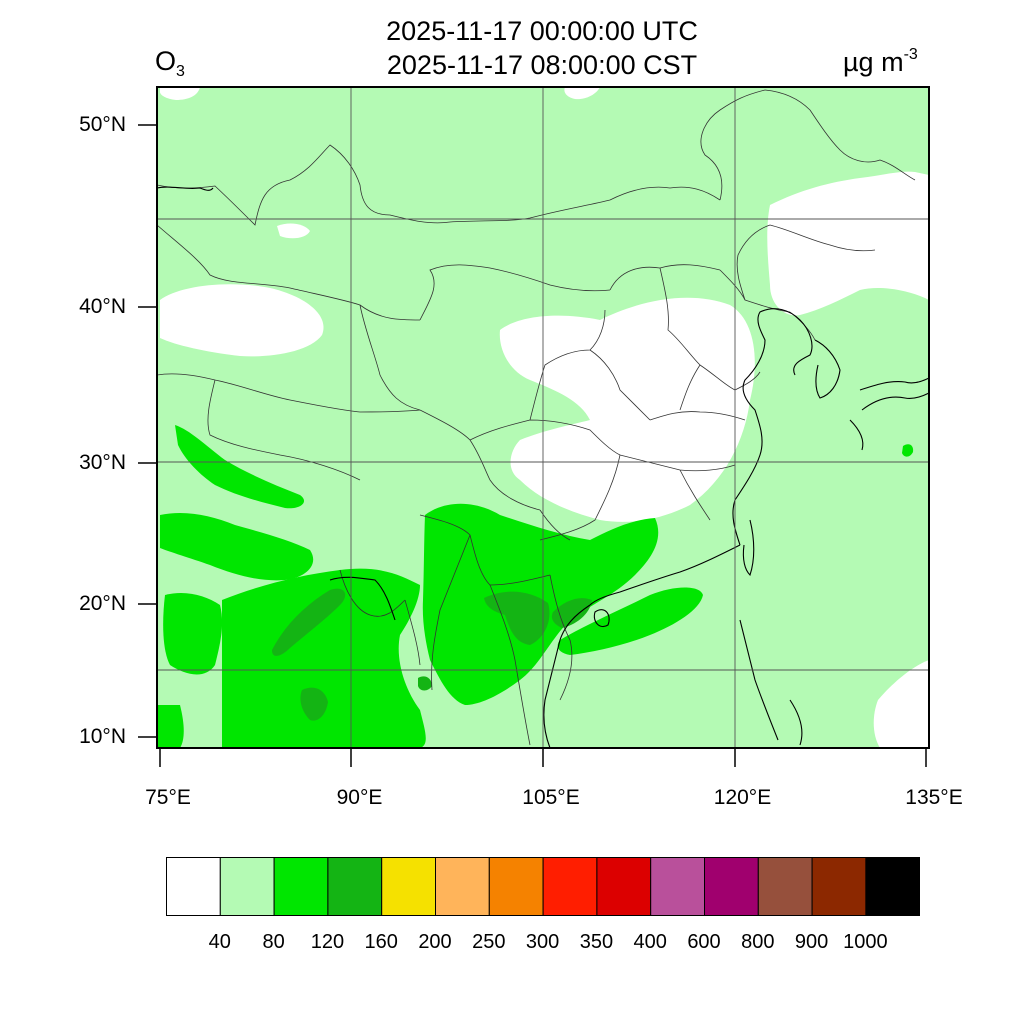 The height and width of the screenshot is (1024, 1024). I want to click on colorbar-label-1000: 1000, so click(865, 942).